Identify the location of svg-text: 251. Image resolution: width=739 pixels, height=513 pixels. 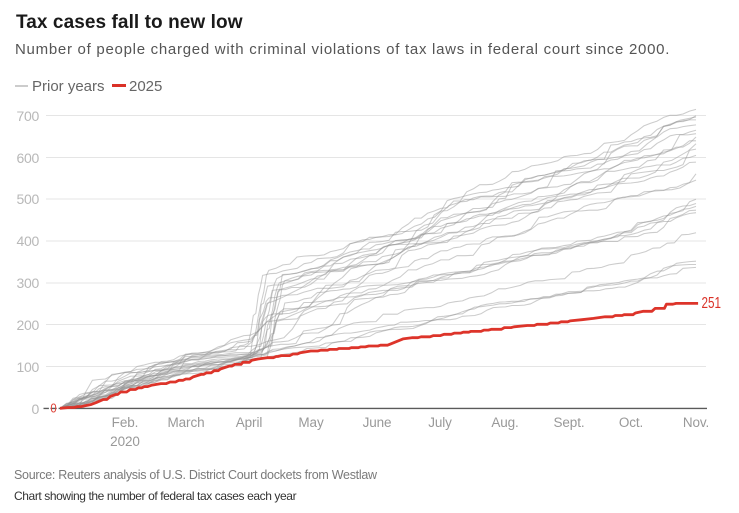
(712, 303).